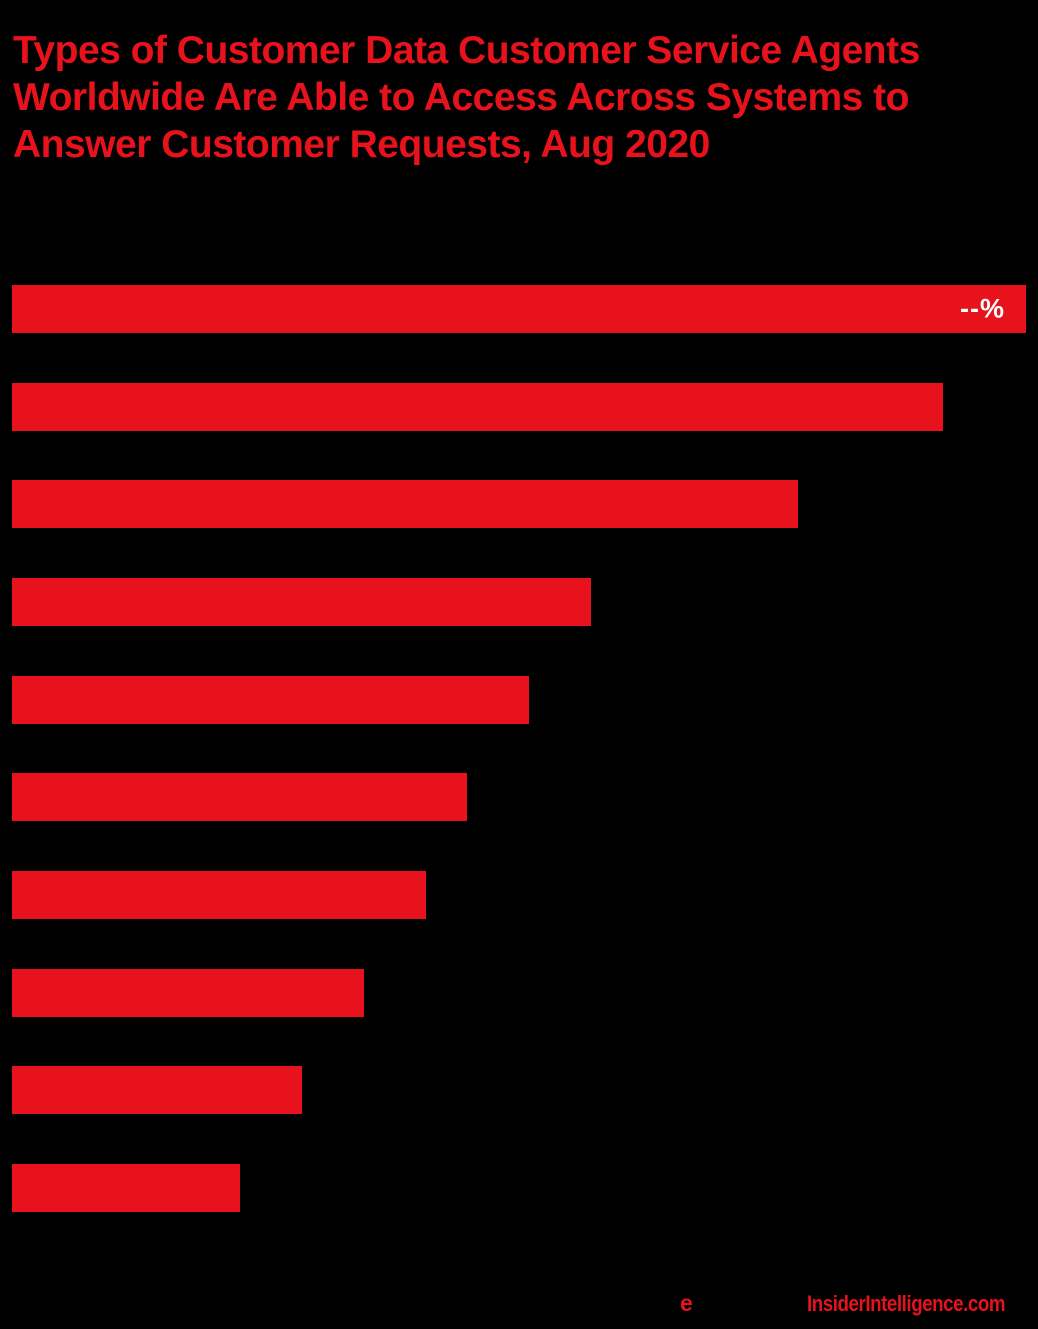 The width and height of the screenshot is (1038, 1329). Describe the element at coordinates (519, 1303) in the screenshot. I see `footer: e InsiderIntelligence.com` at that location.